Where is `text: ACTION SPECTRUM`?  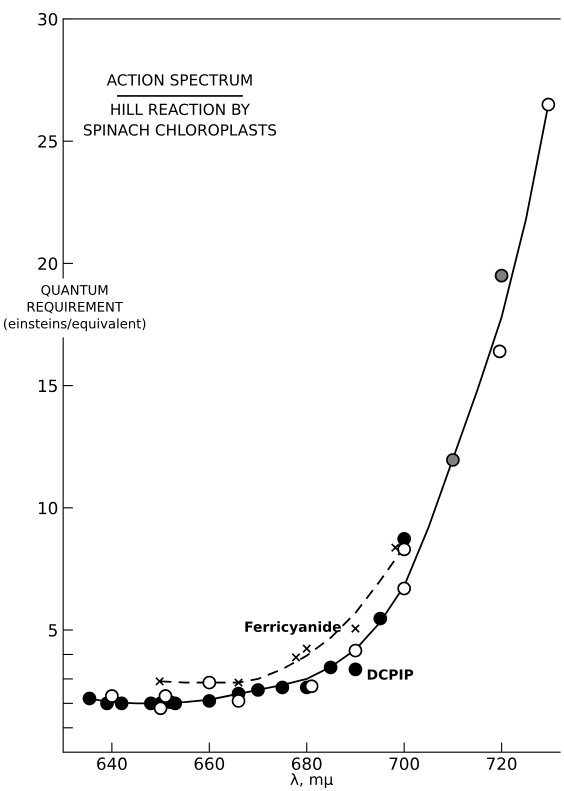 text: ACTION SPECTRUM is located at coordinates (179, 80).